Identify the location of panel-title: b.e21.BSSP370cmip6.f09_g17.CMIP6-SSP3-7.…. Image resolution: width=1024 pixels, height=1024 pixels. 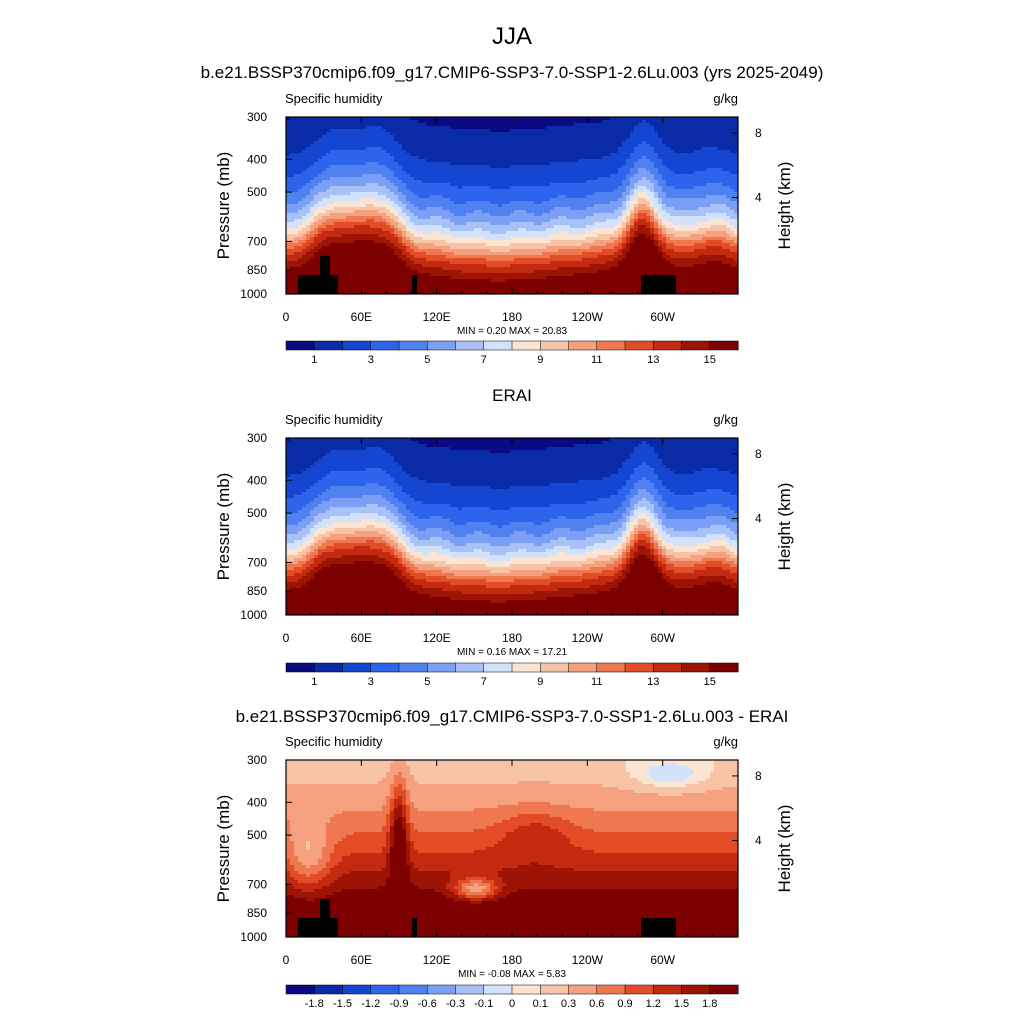
(512, 72).